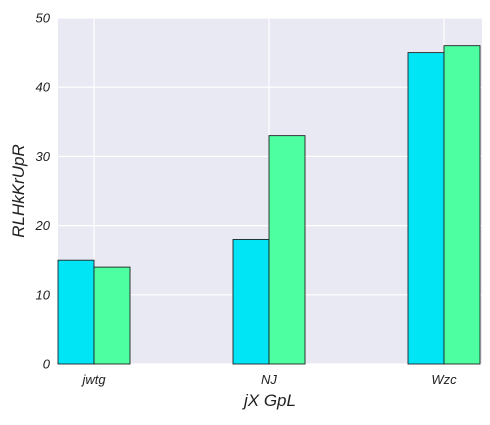 The width and height of the screenshot is (490, 425). What do you see at coordinates (47, 364) in the screenshot?
I see `y-tick-label: 0` at bounding box center [47, 364].